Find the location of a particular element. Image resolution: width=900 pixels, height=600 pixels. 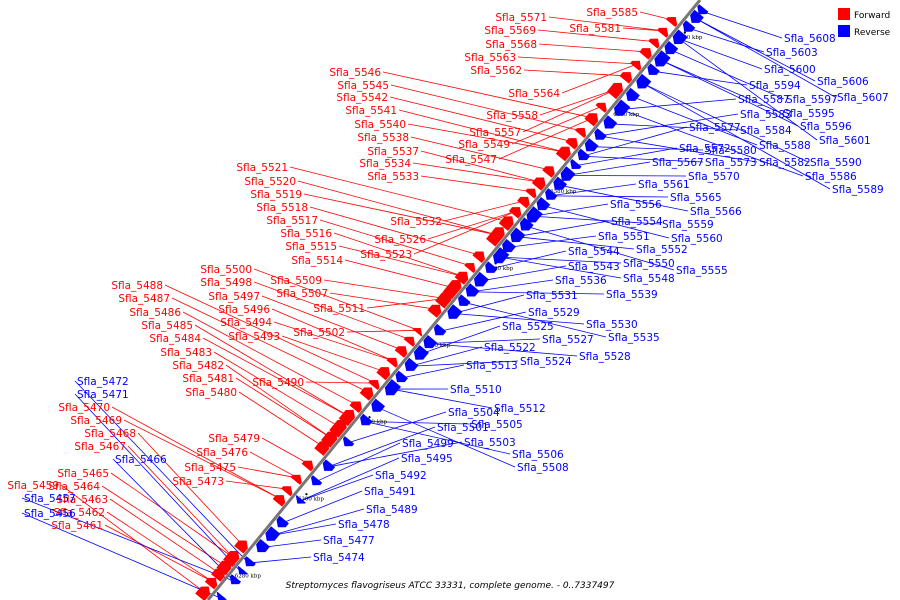

forward-gene-label: Sfla_5520 is located at coordinates (270, 182).